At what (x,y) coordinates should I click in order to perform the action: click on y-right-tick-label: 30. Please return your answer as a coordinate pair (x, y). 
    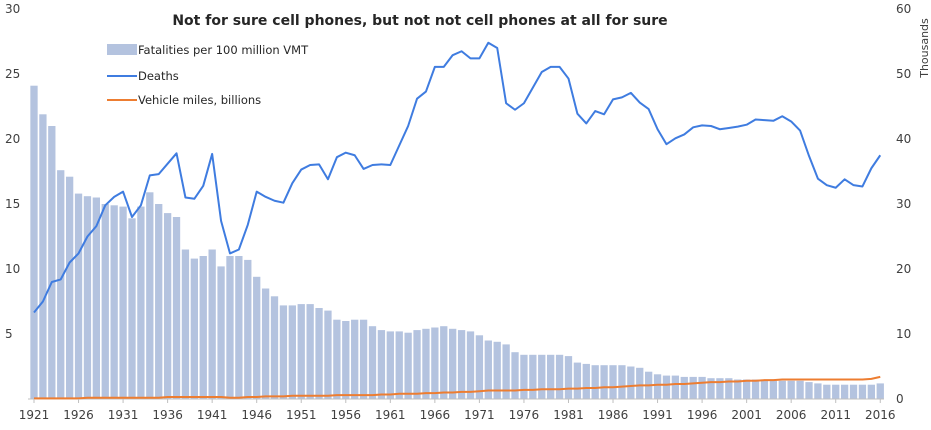
    Looking at the image, I should click on (903, 204).